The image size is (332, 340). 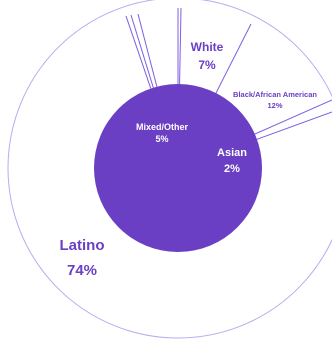 I want to click on slice-label-white: White, so click(x=207, y=47).